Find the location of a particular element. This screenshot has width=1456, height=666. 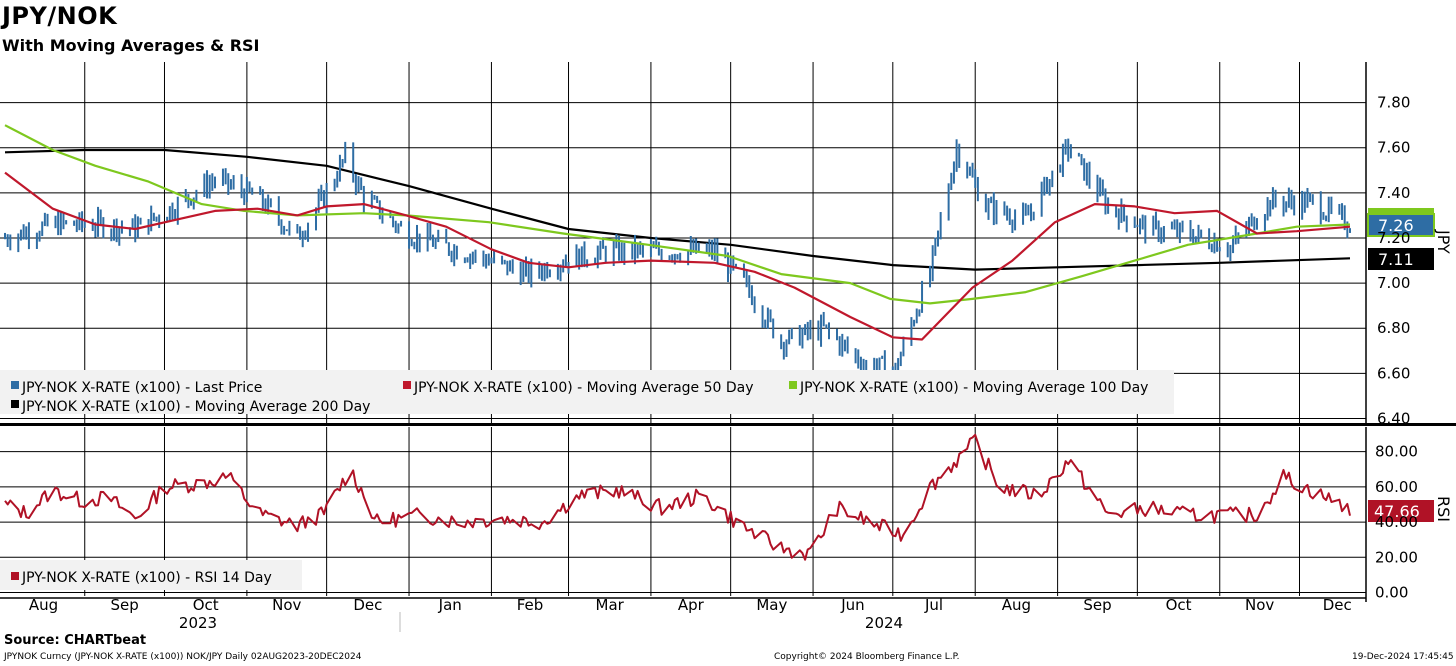

x-tick-label: Mar is located at coordinates (610, 605).